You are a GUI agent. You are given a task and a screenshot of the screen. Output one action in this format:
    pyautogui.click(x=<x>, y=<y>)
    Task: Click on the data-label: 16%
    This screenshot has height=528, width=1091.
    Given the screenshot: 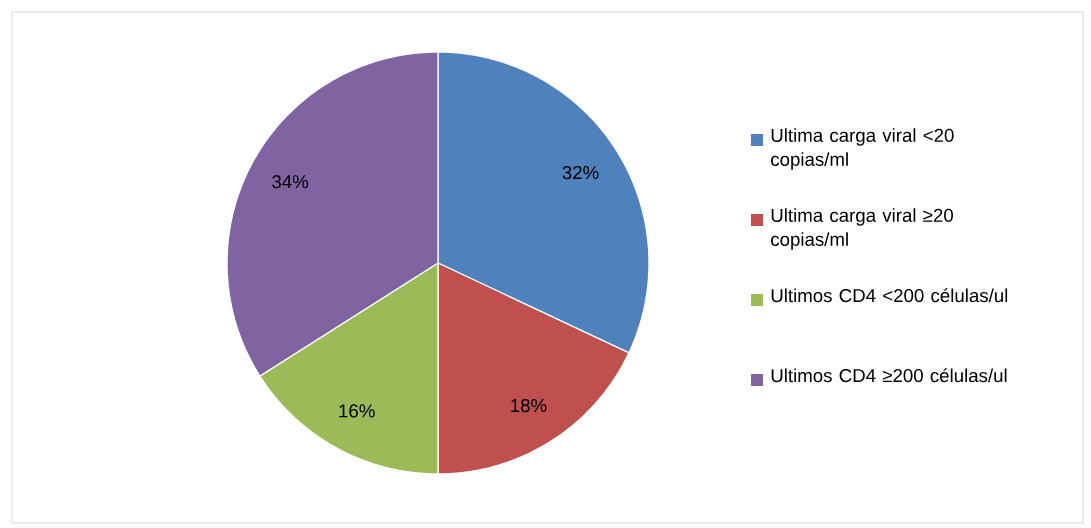 What is the action you would take?
    pyautogui.click(x=357, y=411)
    